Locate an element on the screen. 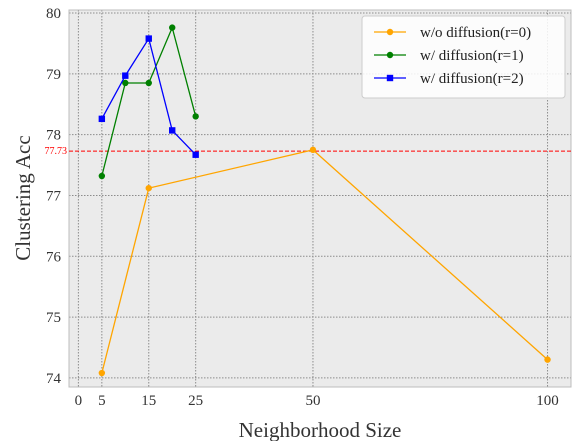 The height and width of the screenshot is (441, 576). y-tick-labels: 74 75 76 77 78 79 80 is located at coordinates (54, 196).